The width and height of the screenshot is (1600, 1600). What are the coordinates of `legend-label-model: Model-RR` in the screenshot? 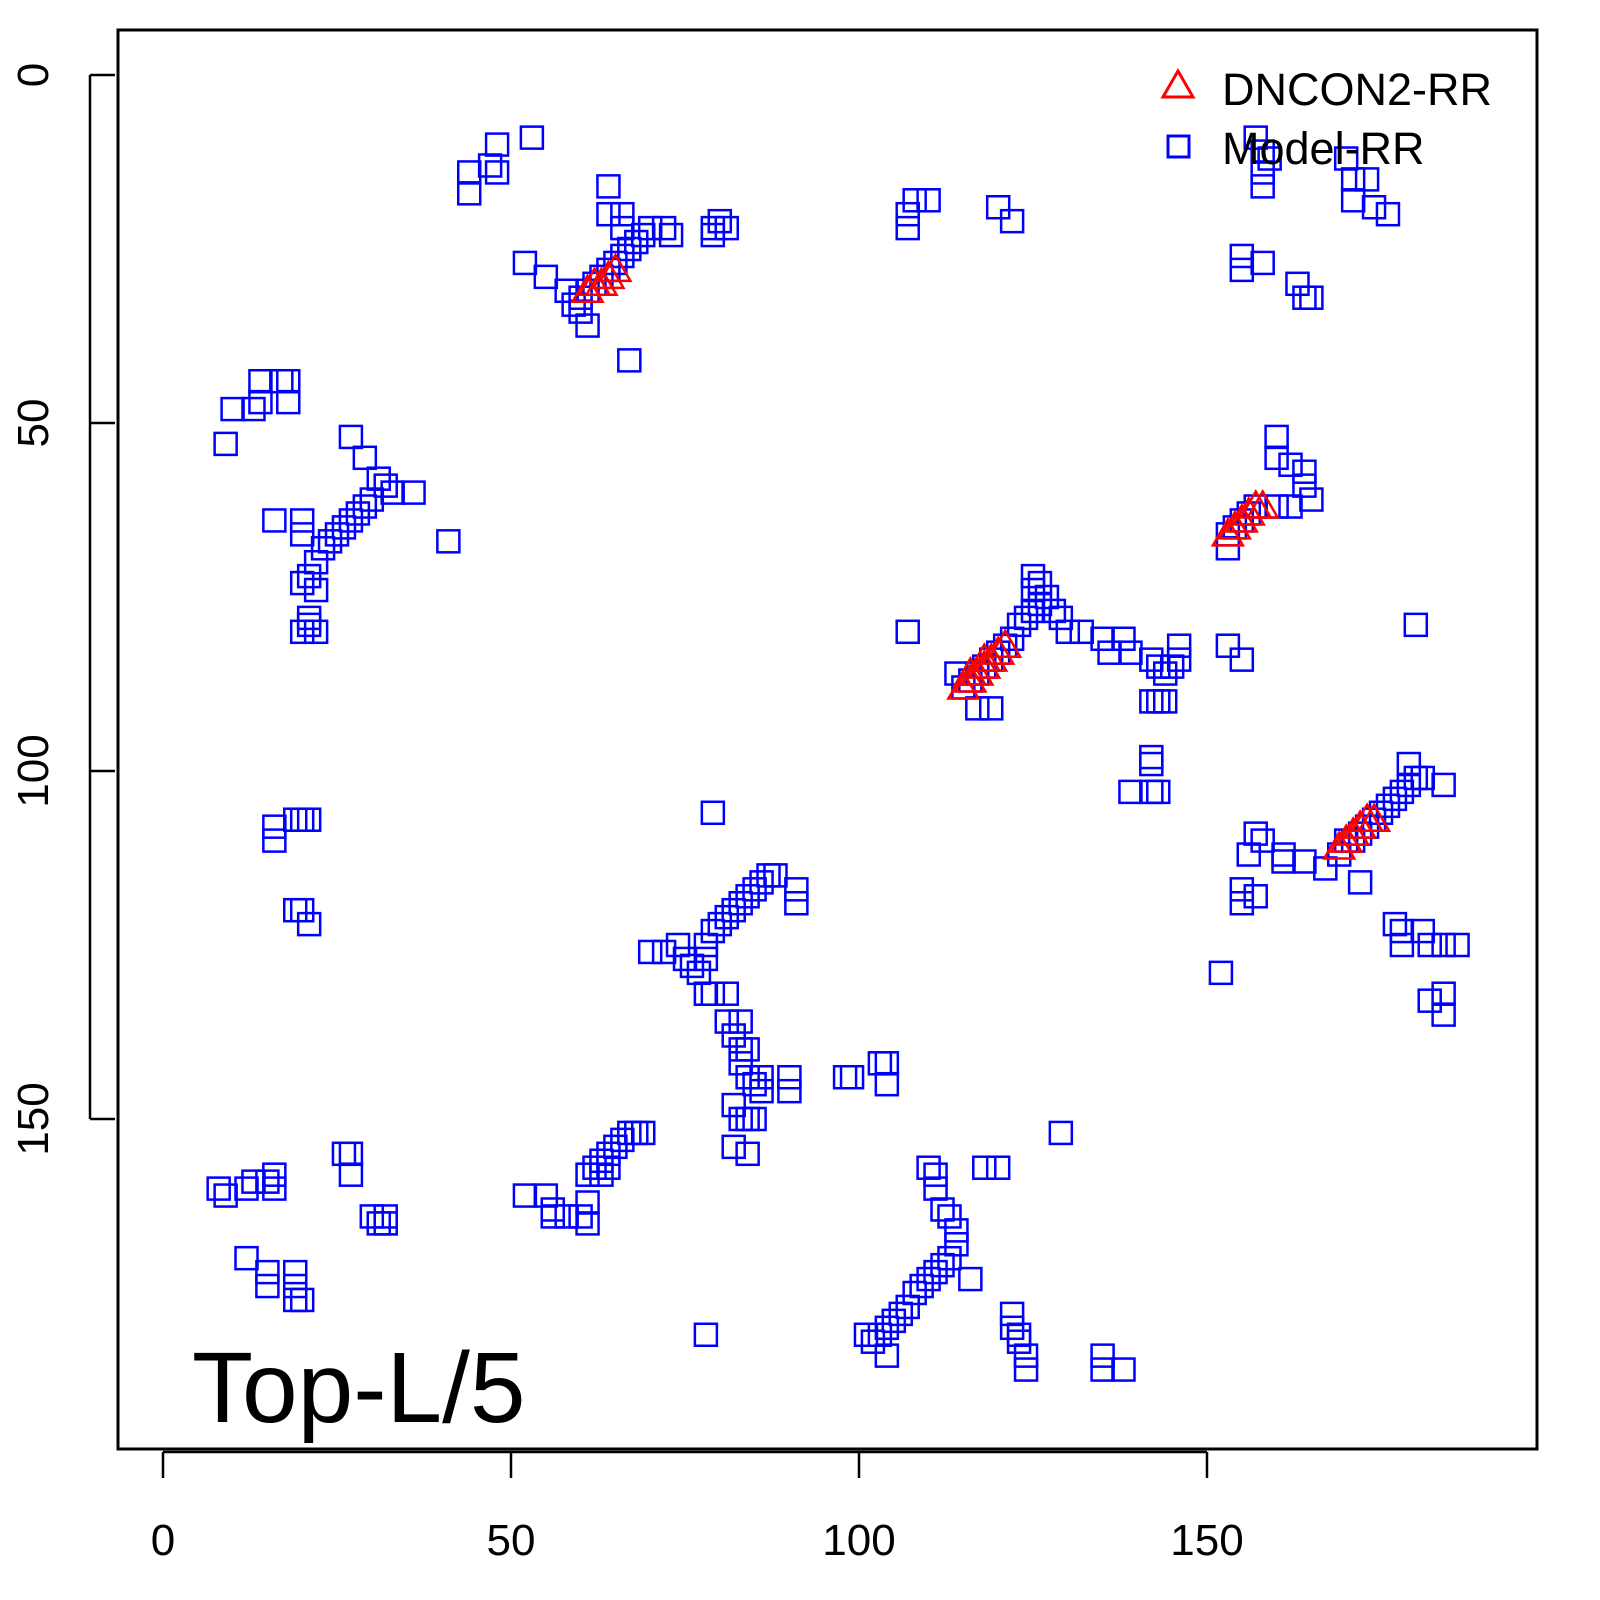 It's located at (1323, 148).